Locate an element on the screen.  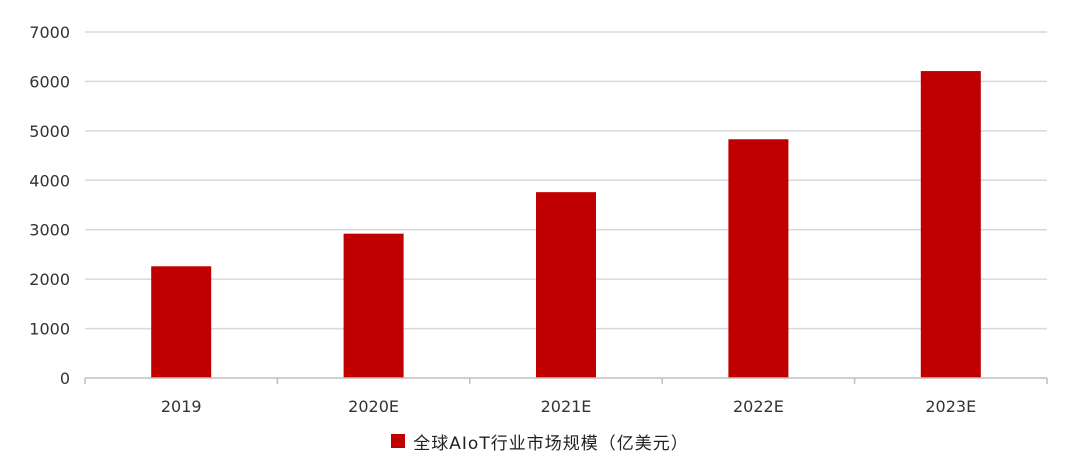
x-tick-label: 2022E is located at coordinates (758, 406).